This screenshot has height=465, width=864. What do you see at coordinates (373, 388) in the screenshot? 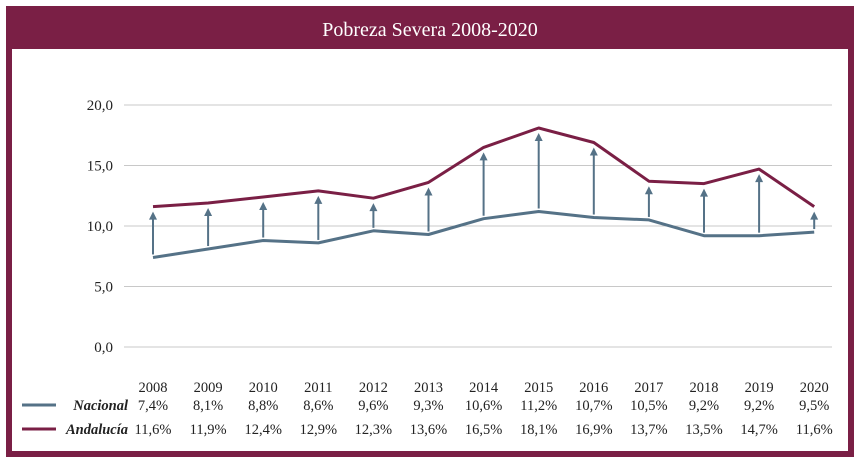
I see `x-tick-label: 2012` at bounding box center [373, 388].